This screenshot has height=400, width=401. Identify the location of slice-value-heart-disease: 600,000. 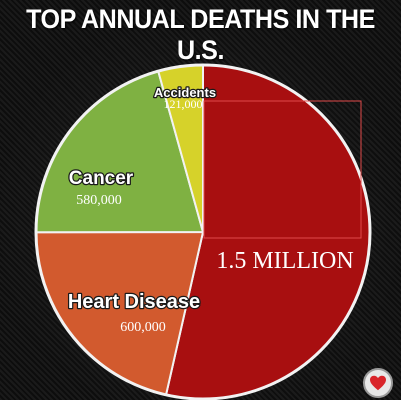
(143, 327).